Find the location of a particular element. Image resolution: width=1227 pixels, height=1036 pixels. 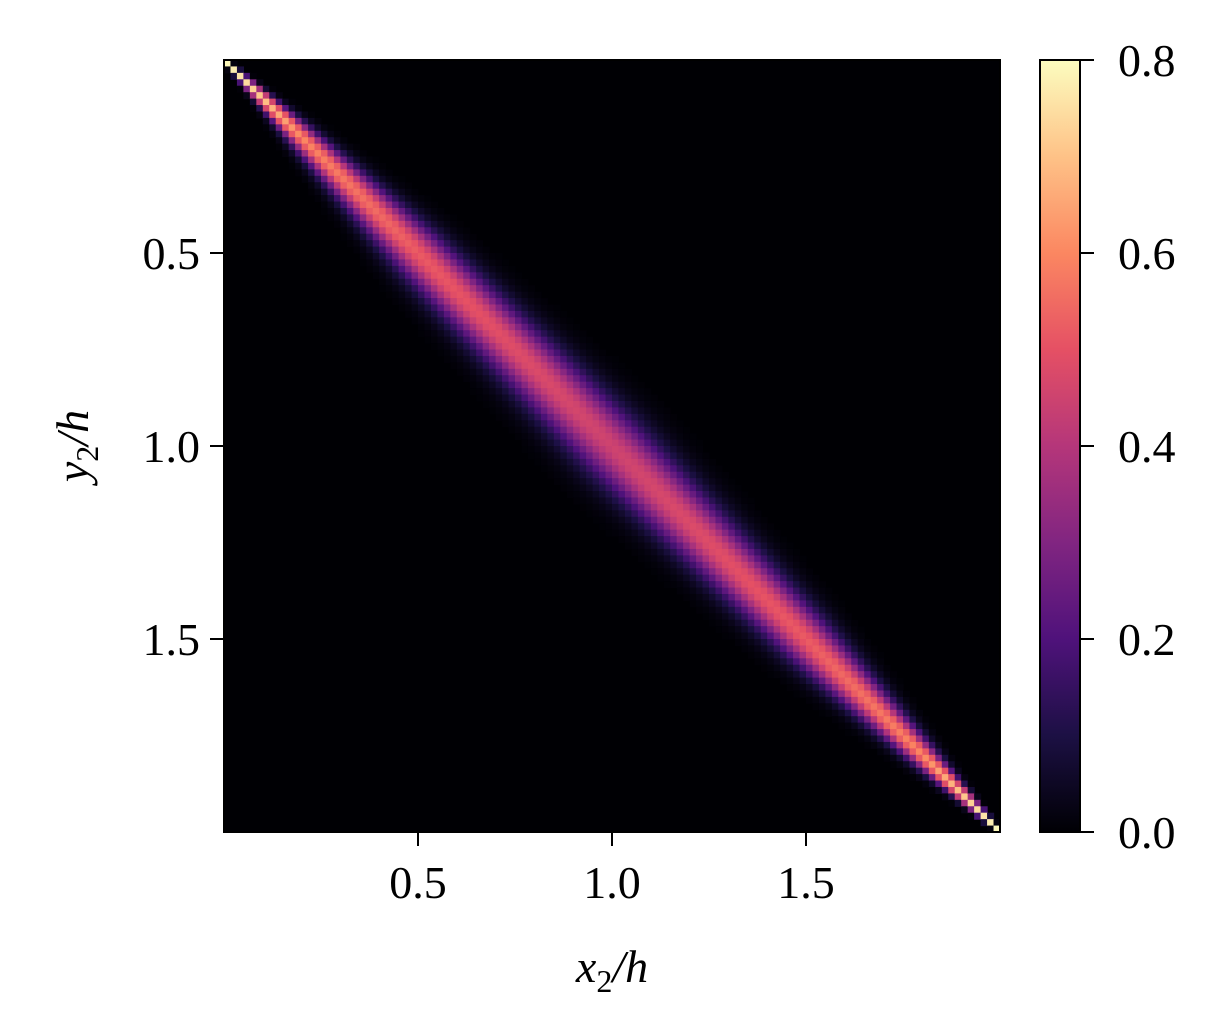

y-axis-label-sub: 2 is located at coordinates (87, 454).